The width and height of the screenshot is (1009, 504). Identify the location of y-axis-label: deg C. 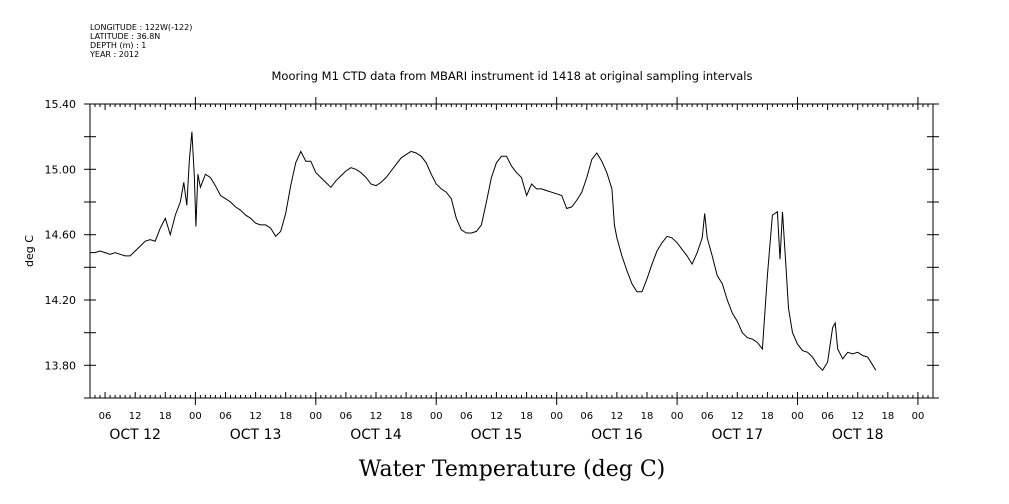
(29, 251).